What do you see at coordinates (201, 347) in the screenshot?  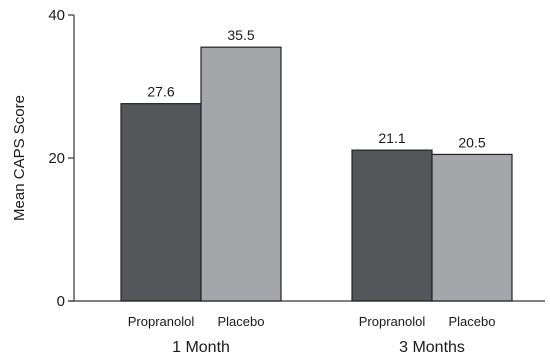 I see `group-label: 1 Month` at bounding box center [201, 347].